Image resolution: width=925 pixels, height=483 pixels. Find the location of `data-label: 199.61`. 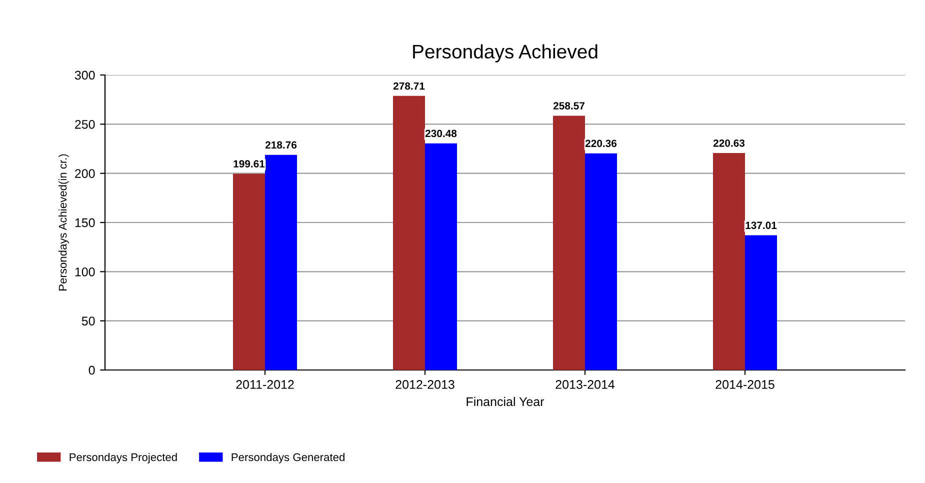

data-label: 199.61 is located at coordinates (249, 164).